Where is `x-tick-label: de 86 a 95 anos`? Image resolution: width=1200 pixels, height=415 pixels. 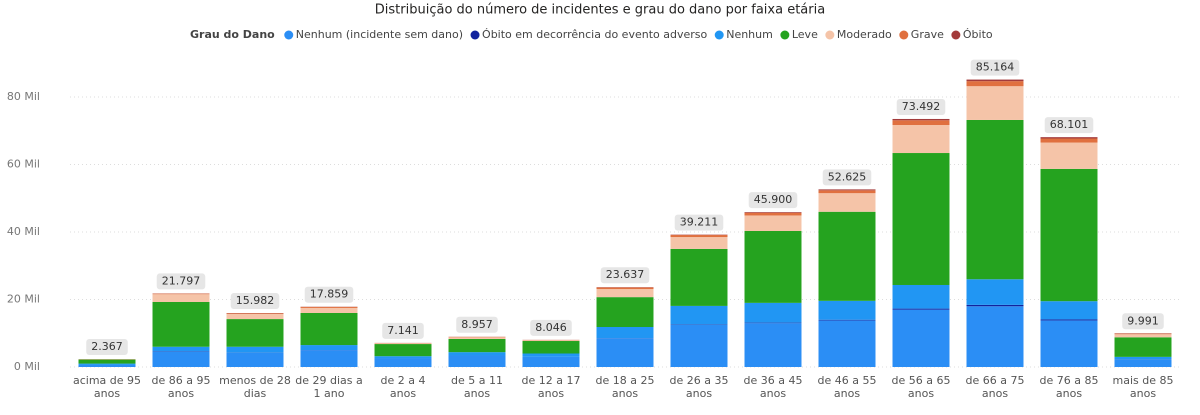 x-tick-label: de 86 a 95 anos is located at coordinates (181, 387).